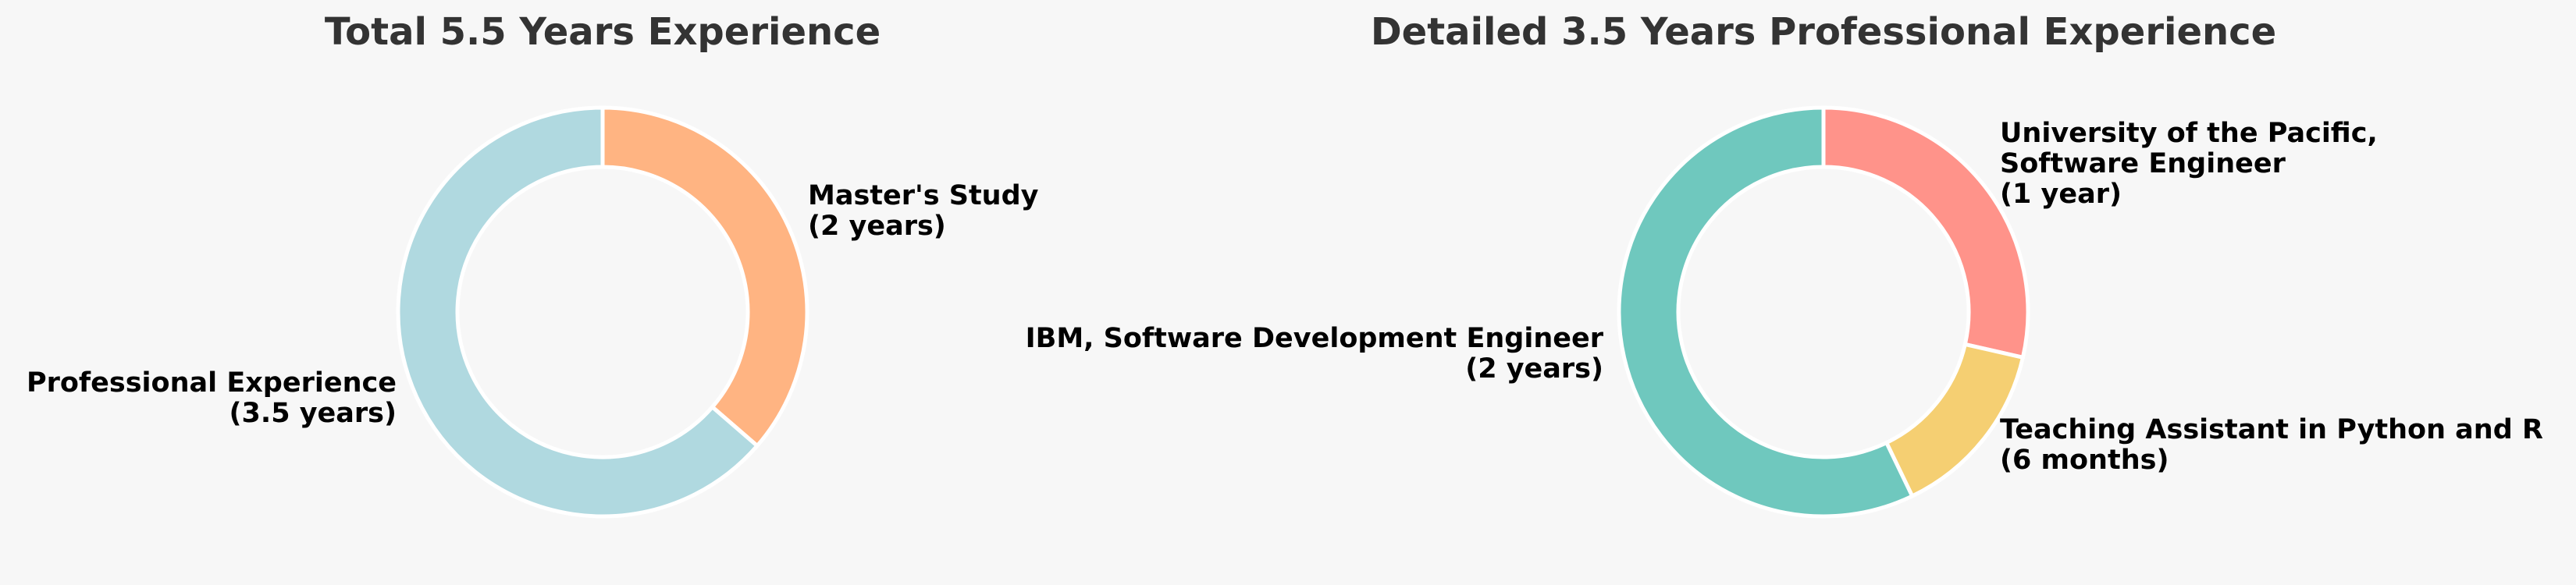  Describe the element at coordinates (313, 414) in the screenshot. I see `slice-label-detail: (3.5 years)` at that location.